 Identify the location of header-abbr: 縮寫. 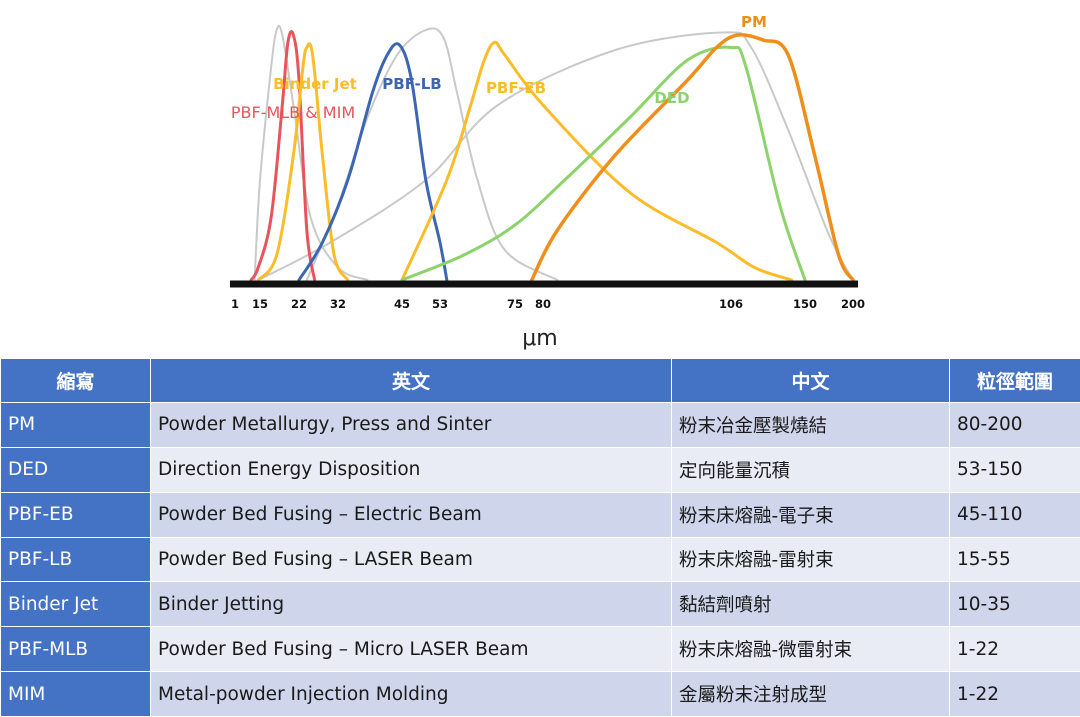
(75, 380).